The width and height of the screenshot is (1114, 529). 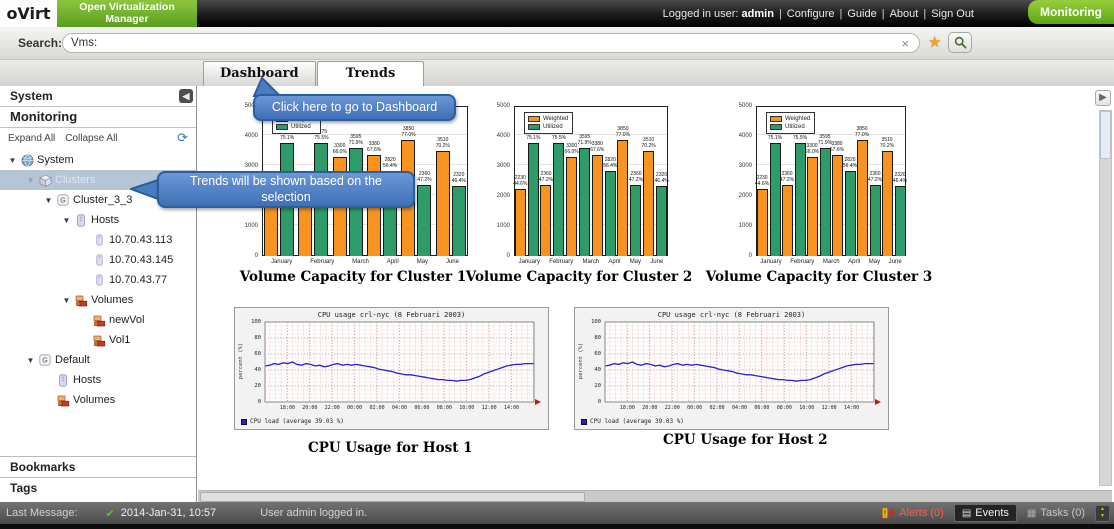 What do you see at coordinates (1102, 513) in the screenshot?
I see `statusbar-collapse-toggle: ▲ ▼` at bounding box center [1102, 513].